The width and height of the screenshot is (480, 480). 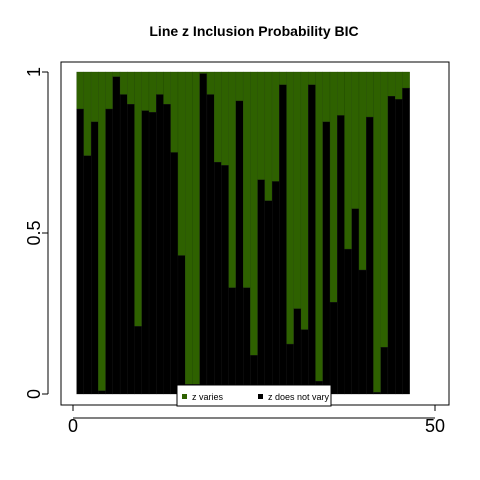 I want to click on legend-label: z does not vary, so click(x=299, y=397).